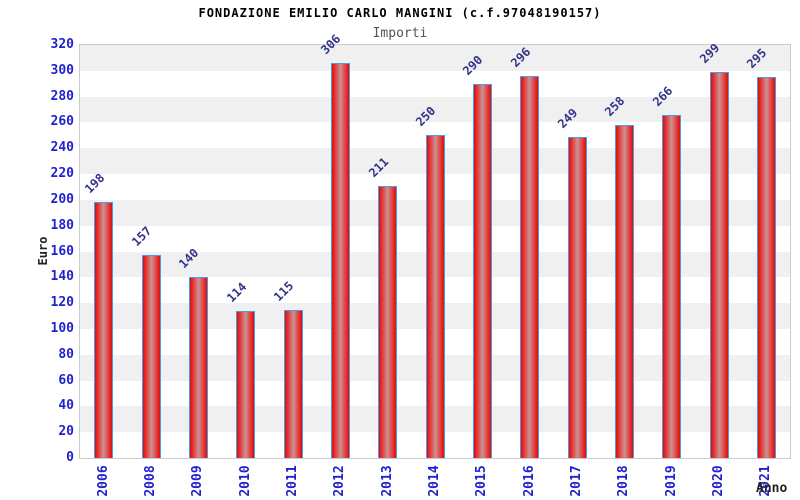 The width and height of the screenshot is (800, 500). I want to click on bar-2017, so click(577, 297).